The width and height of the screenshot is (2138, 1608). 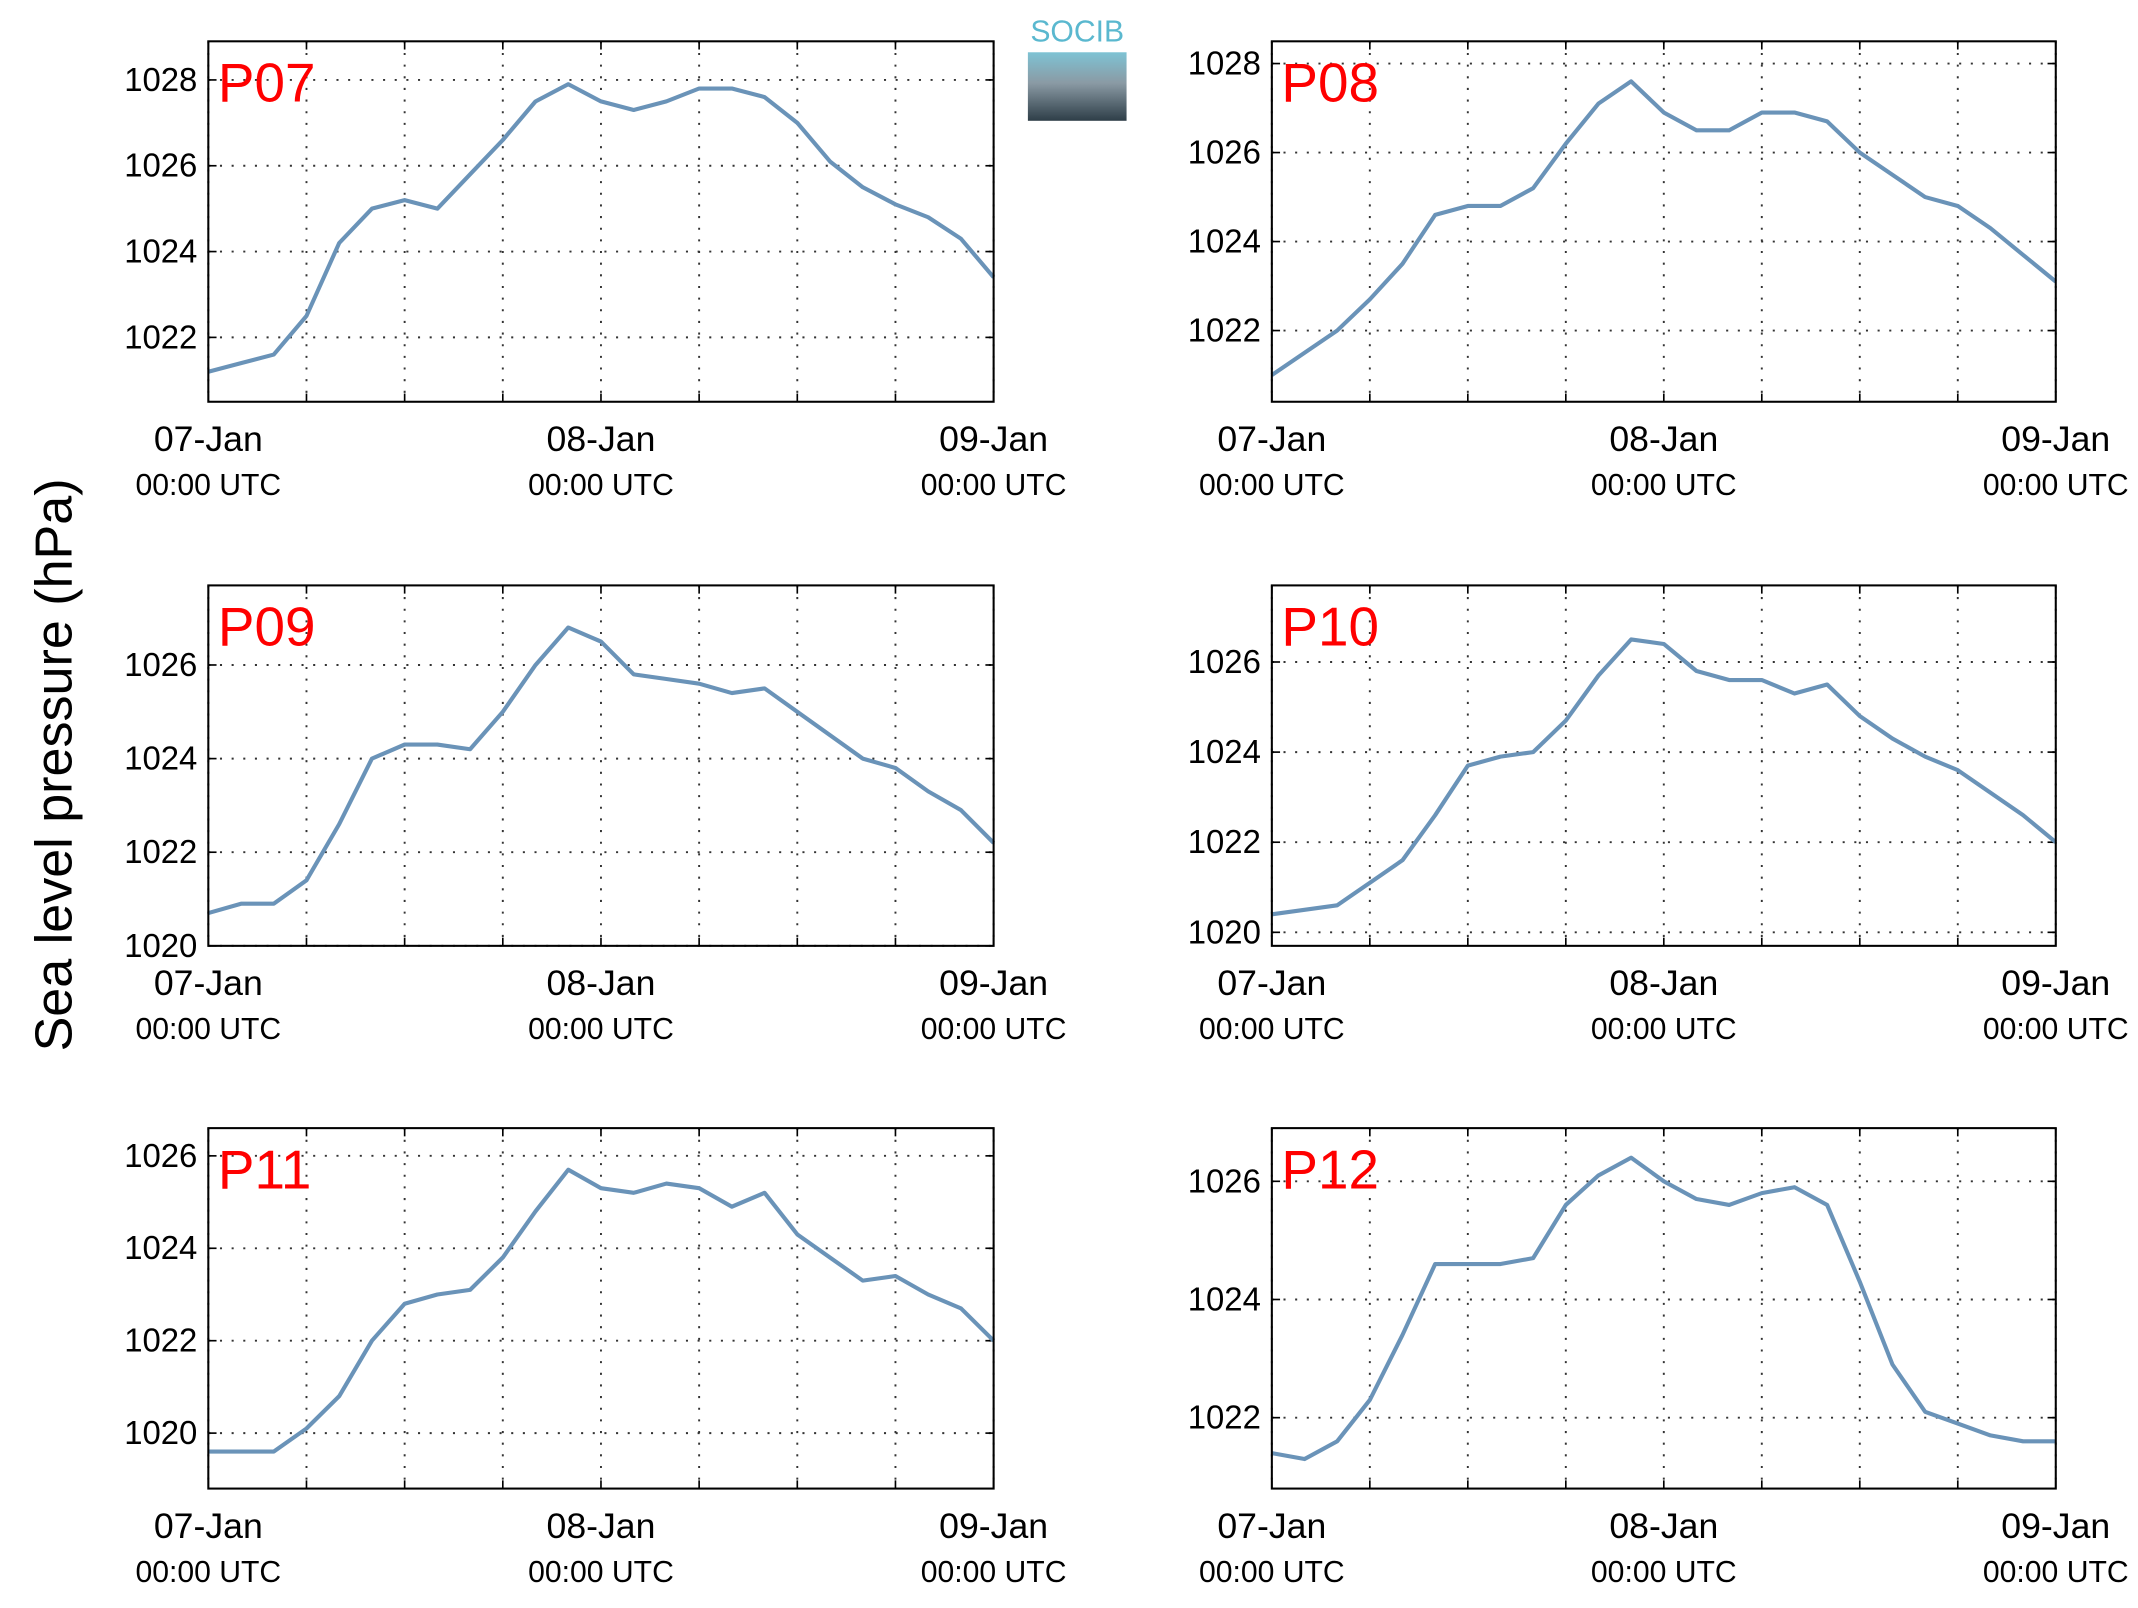 I want to click on panel-title: P09, so click(x=267, y=627).